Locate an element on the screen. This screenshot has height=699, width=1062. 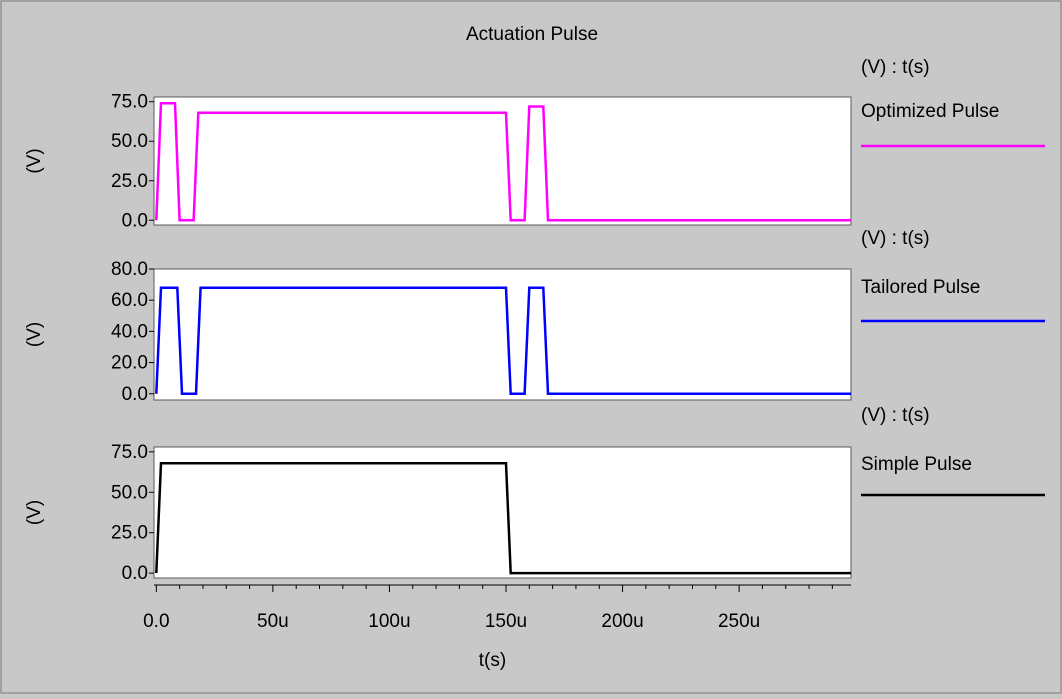
legend-label: Simple Pulse is located at coordinates (916, 464).